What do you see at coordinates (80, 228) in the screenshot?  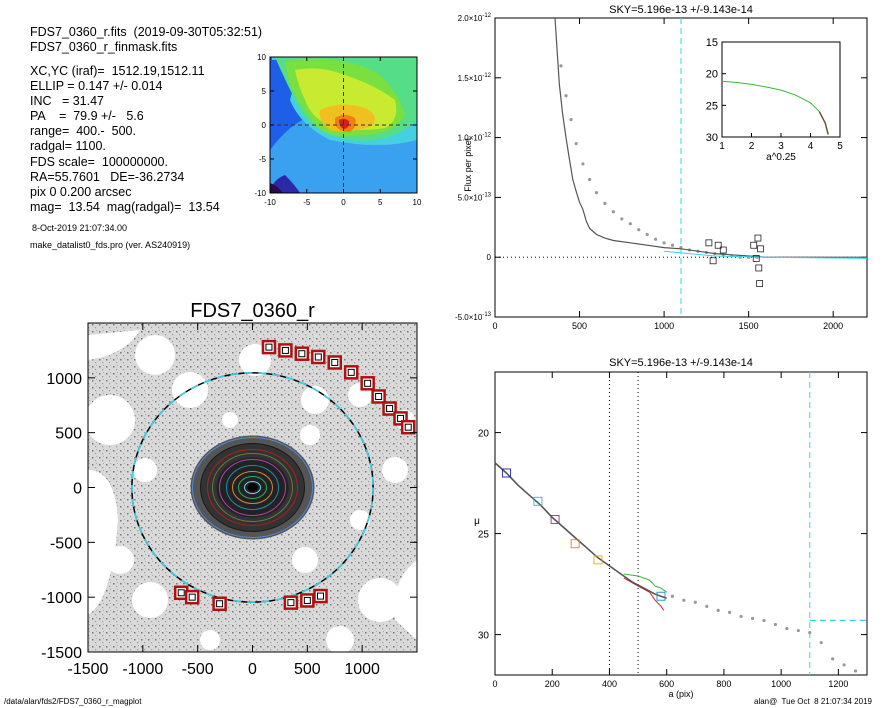 I see `info-date: 8-Oct-2019 21:07:34.00` at bounding box center [80, 228].